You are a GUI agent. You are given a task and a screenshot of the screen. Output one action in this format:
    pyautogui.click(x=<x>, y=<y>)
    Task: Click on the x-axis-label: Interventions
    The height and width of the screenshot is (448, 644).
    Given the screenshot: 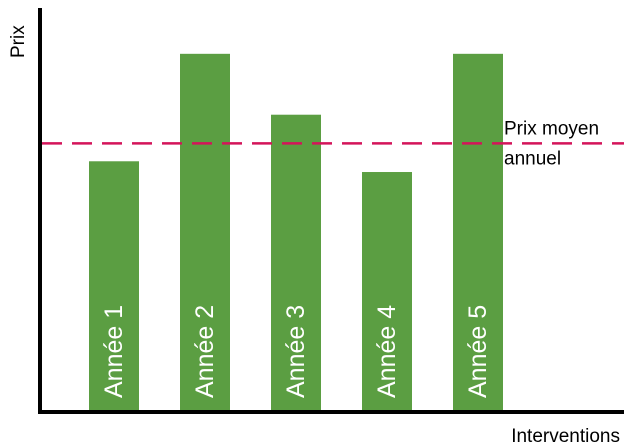 What is the action you would take?
    pyautogui.click(x=565, y=436)
    